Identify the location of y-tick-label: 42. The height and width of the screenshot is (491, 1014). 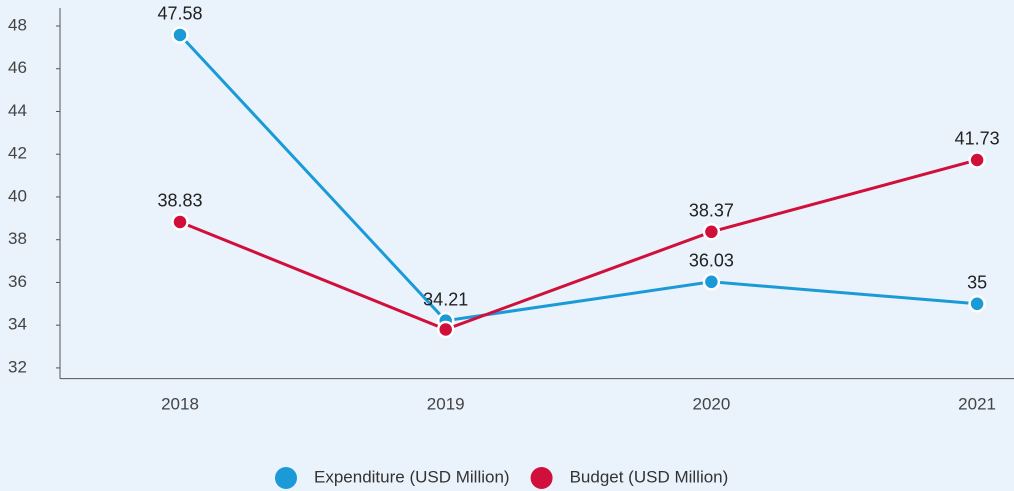
(17, 153).